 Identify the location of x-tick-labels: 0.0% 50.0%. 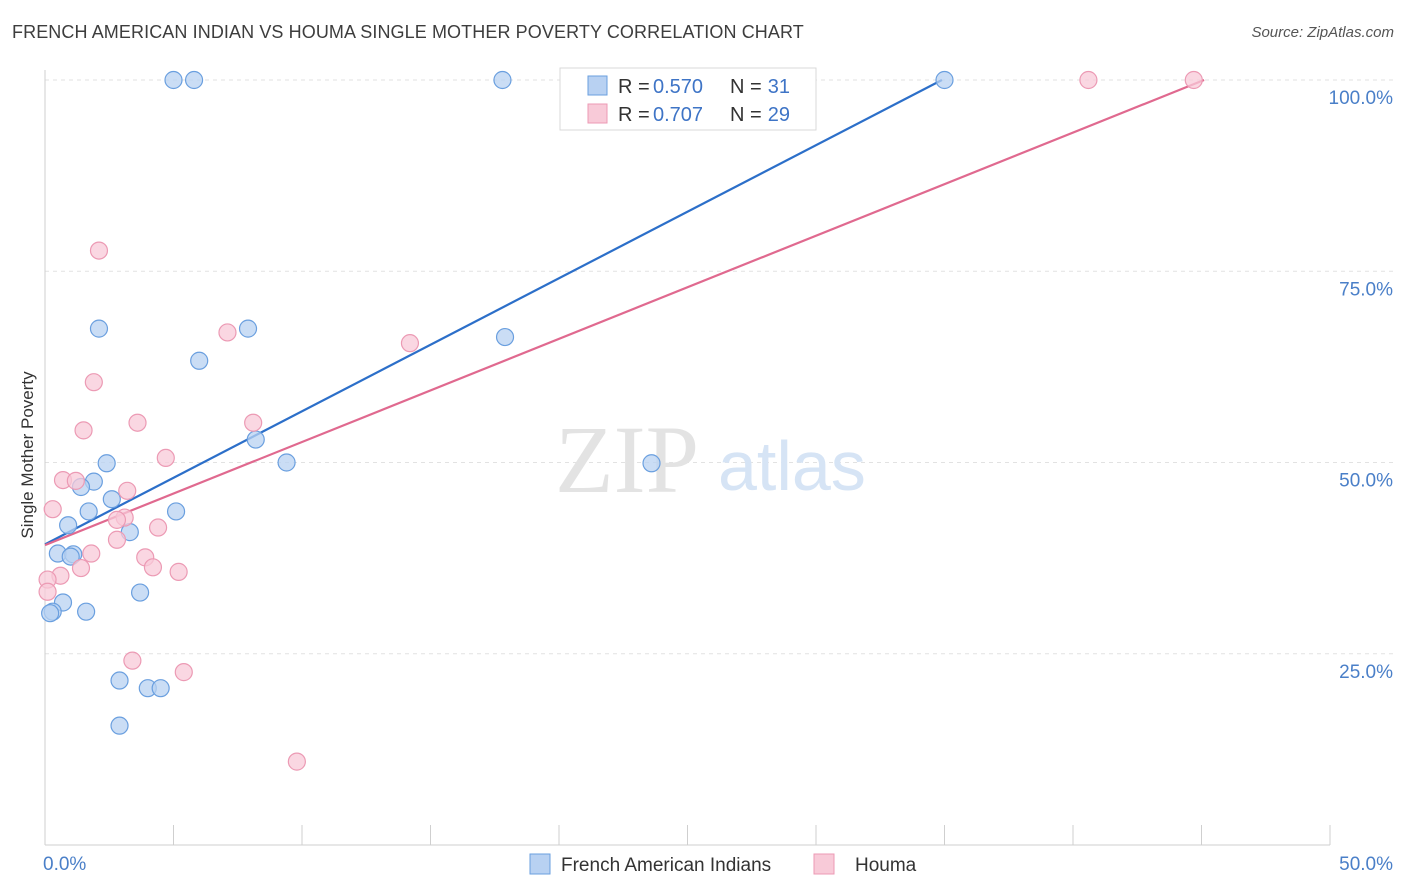
(718, 864).